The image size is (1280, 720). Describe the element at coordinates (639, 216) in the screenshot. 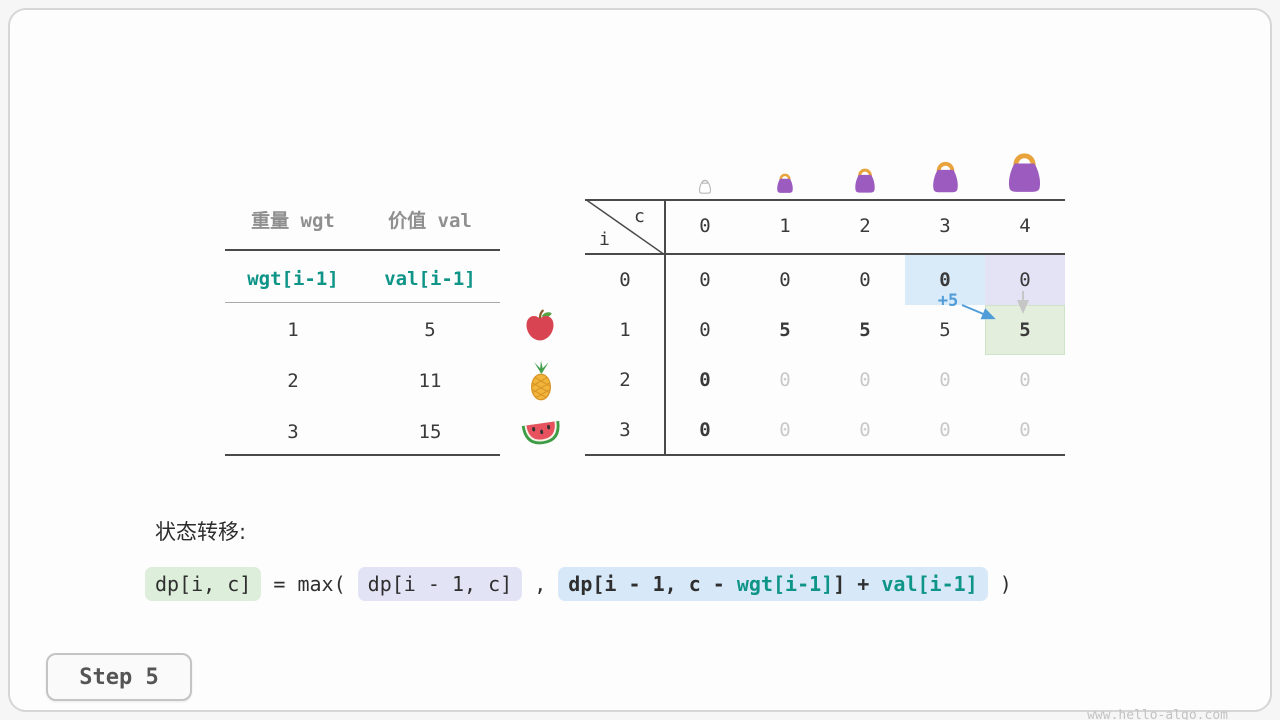

I see `dp-corner-col-label: c` at that location.